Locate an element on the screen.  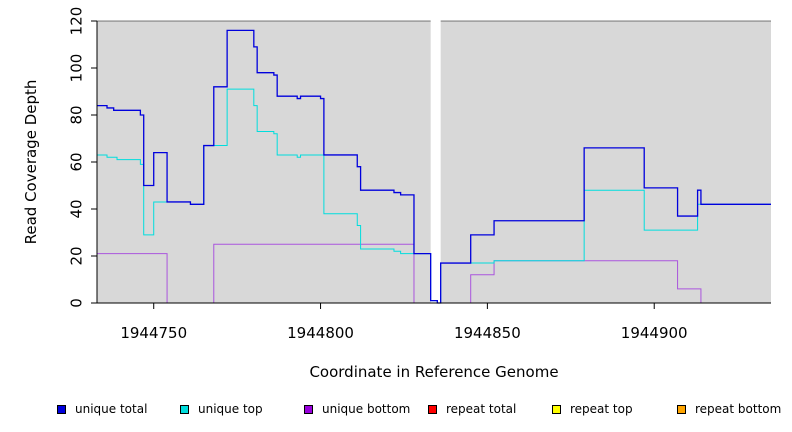
y-tick-label: 100 is located at coordinates (77, 68).